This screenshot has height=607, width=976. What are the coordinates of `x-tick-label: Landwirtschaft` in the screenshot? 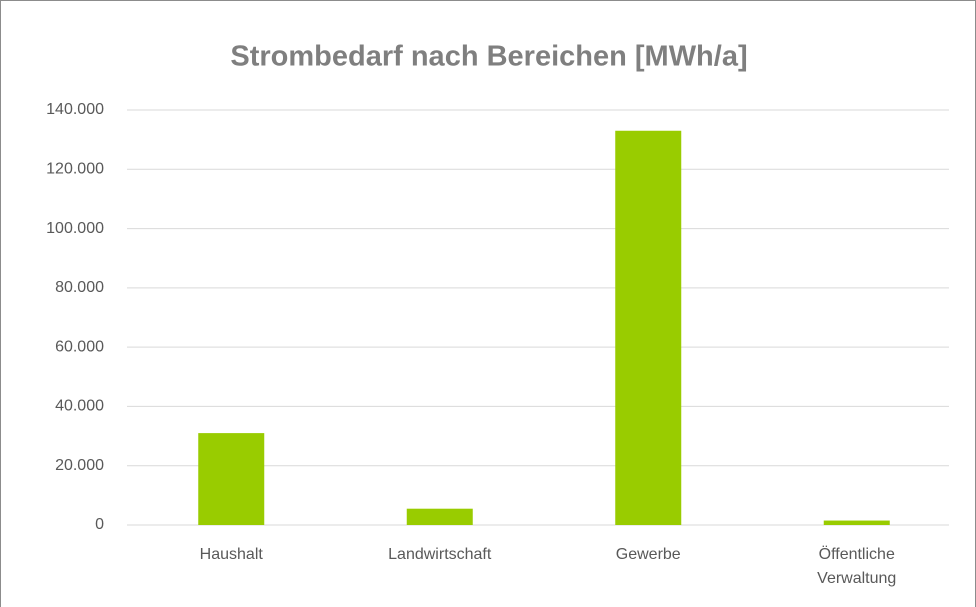 It's located at (440, 554).